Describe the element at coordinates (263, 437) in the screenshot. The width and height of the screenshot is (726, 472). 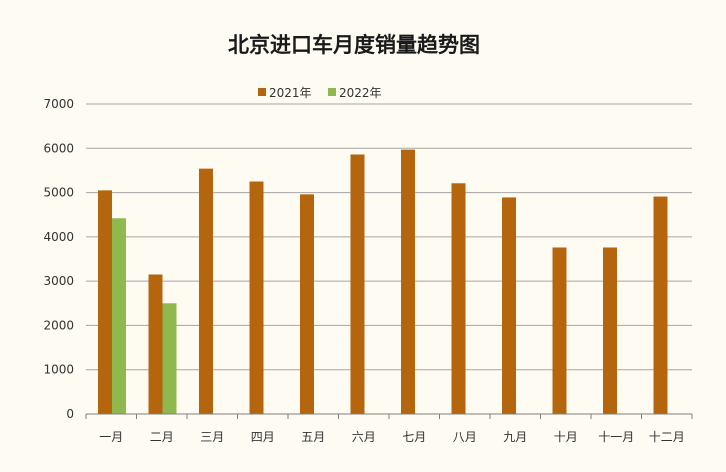
I see `x-tick-label: 四月` at that location.